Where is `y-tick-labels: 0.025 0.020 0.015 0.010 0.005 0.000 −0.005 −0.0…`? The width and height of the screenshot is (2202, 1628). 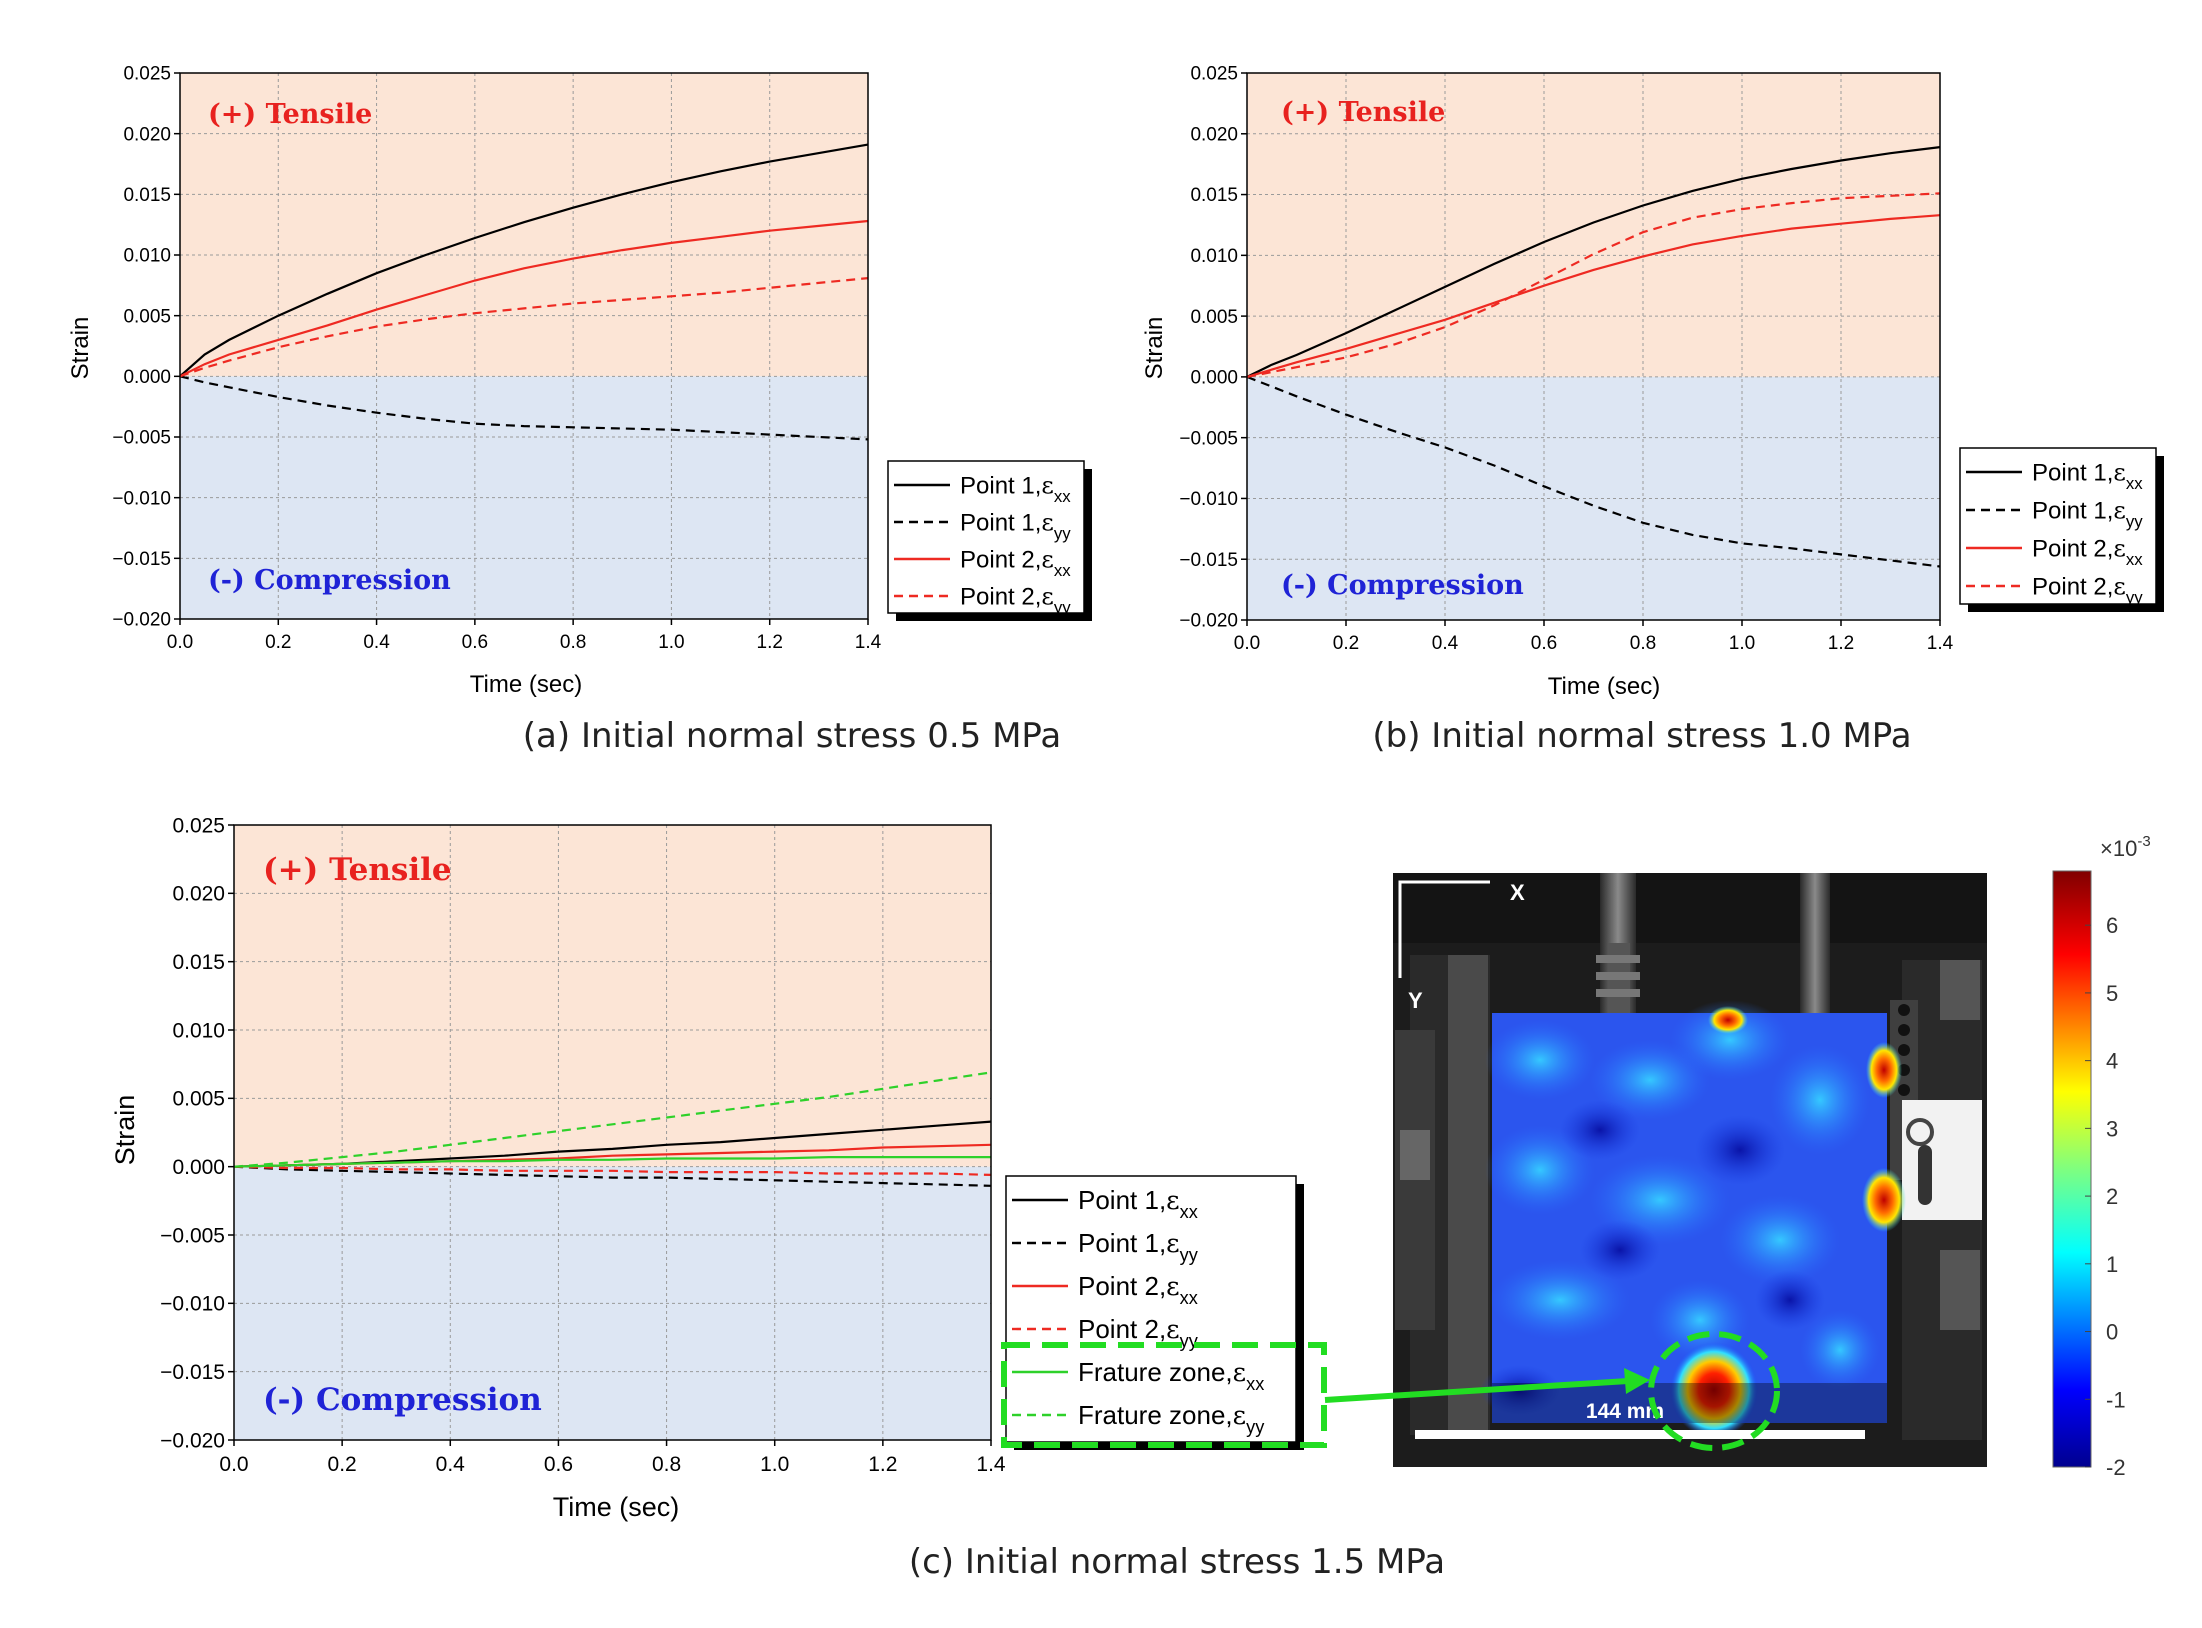 y-tick-labels: 0.025 0.020 0.015 0.010 0.005 0.000 −0.005 −0.0… is located at coordinates (192, 1133).